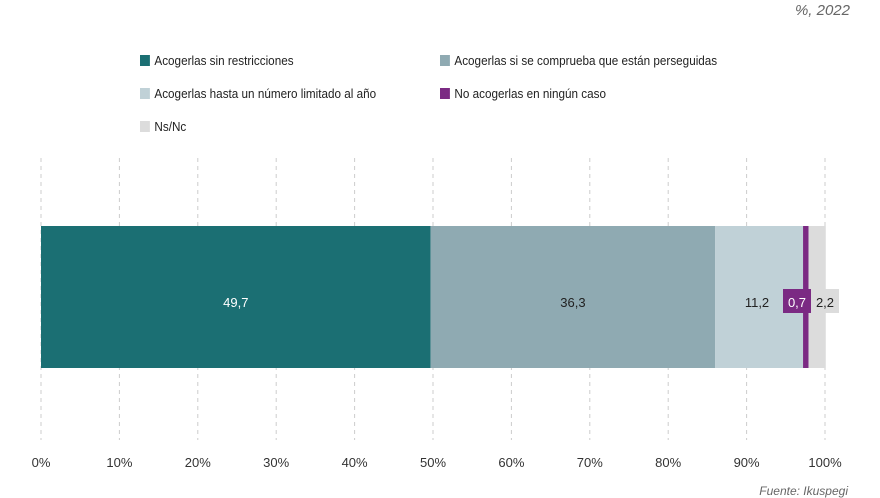 The height and width of the screenshot is (498, 880). What do you see at coordinates (224, 60) in the screenshot?
I see `legend-label: Acogerlas sin restricciones` at bounding box center [224, 60].